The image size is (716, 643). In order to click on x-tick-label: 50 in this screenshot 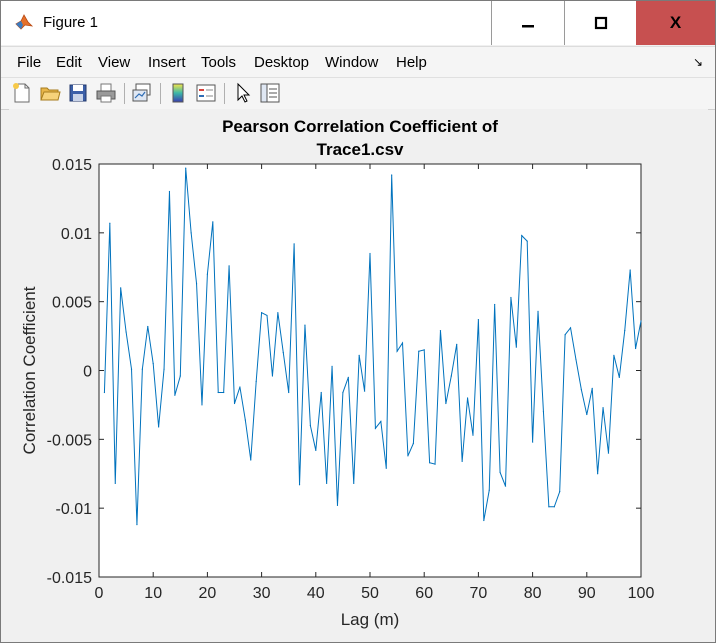, I will do `click(370, 593)`.